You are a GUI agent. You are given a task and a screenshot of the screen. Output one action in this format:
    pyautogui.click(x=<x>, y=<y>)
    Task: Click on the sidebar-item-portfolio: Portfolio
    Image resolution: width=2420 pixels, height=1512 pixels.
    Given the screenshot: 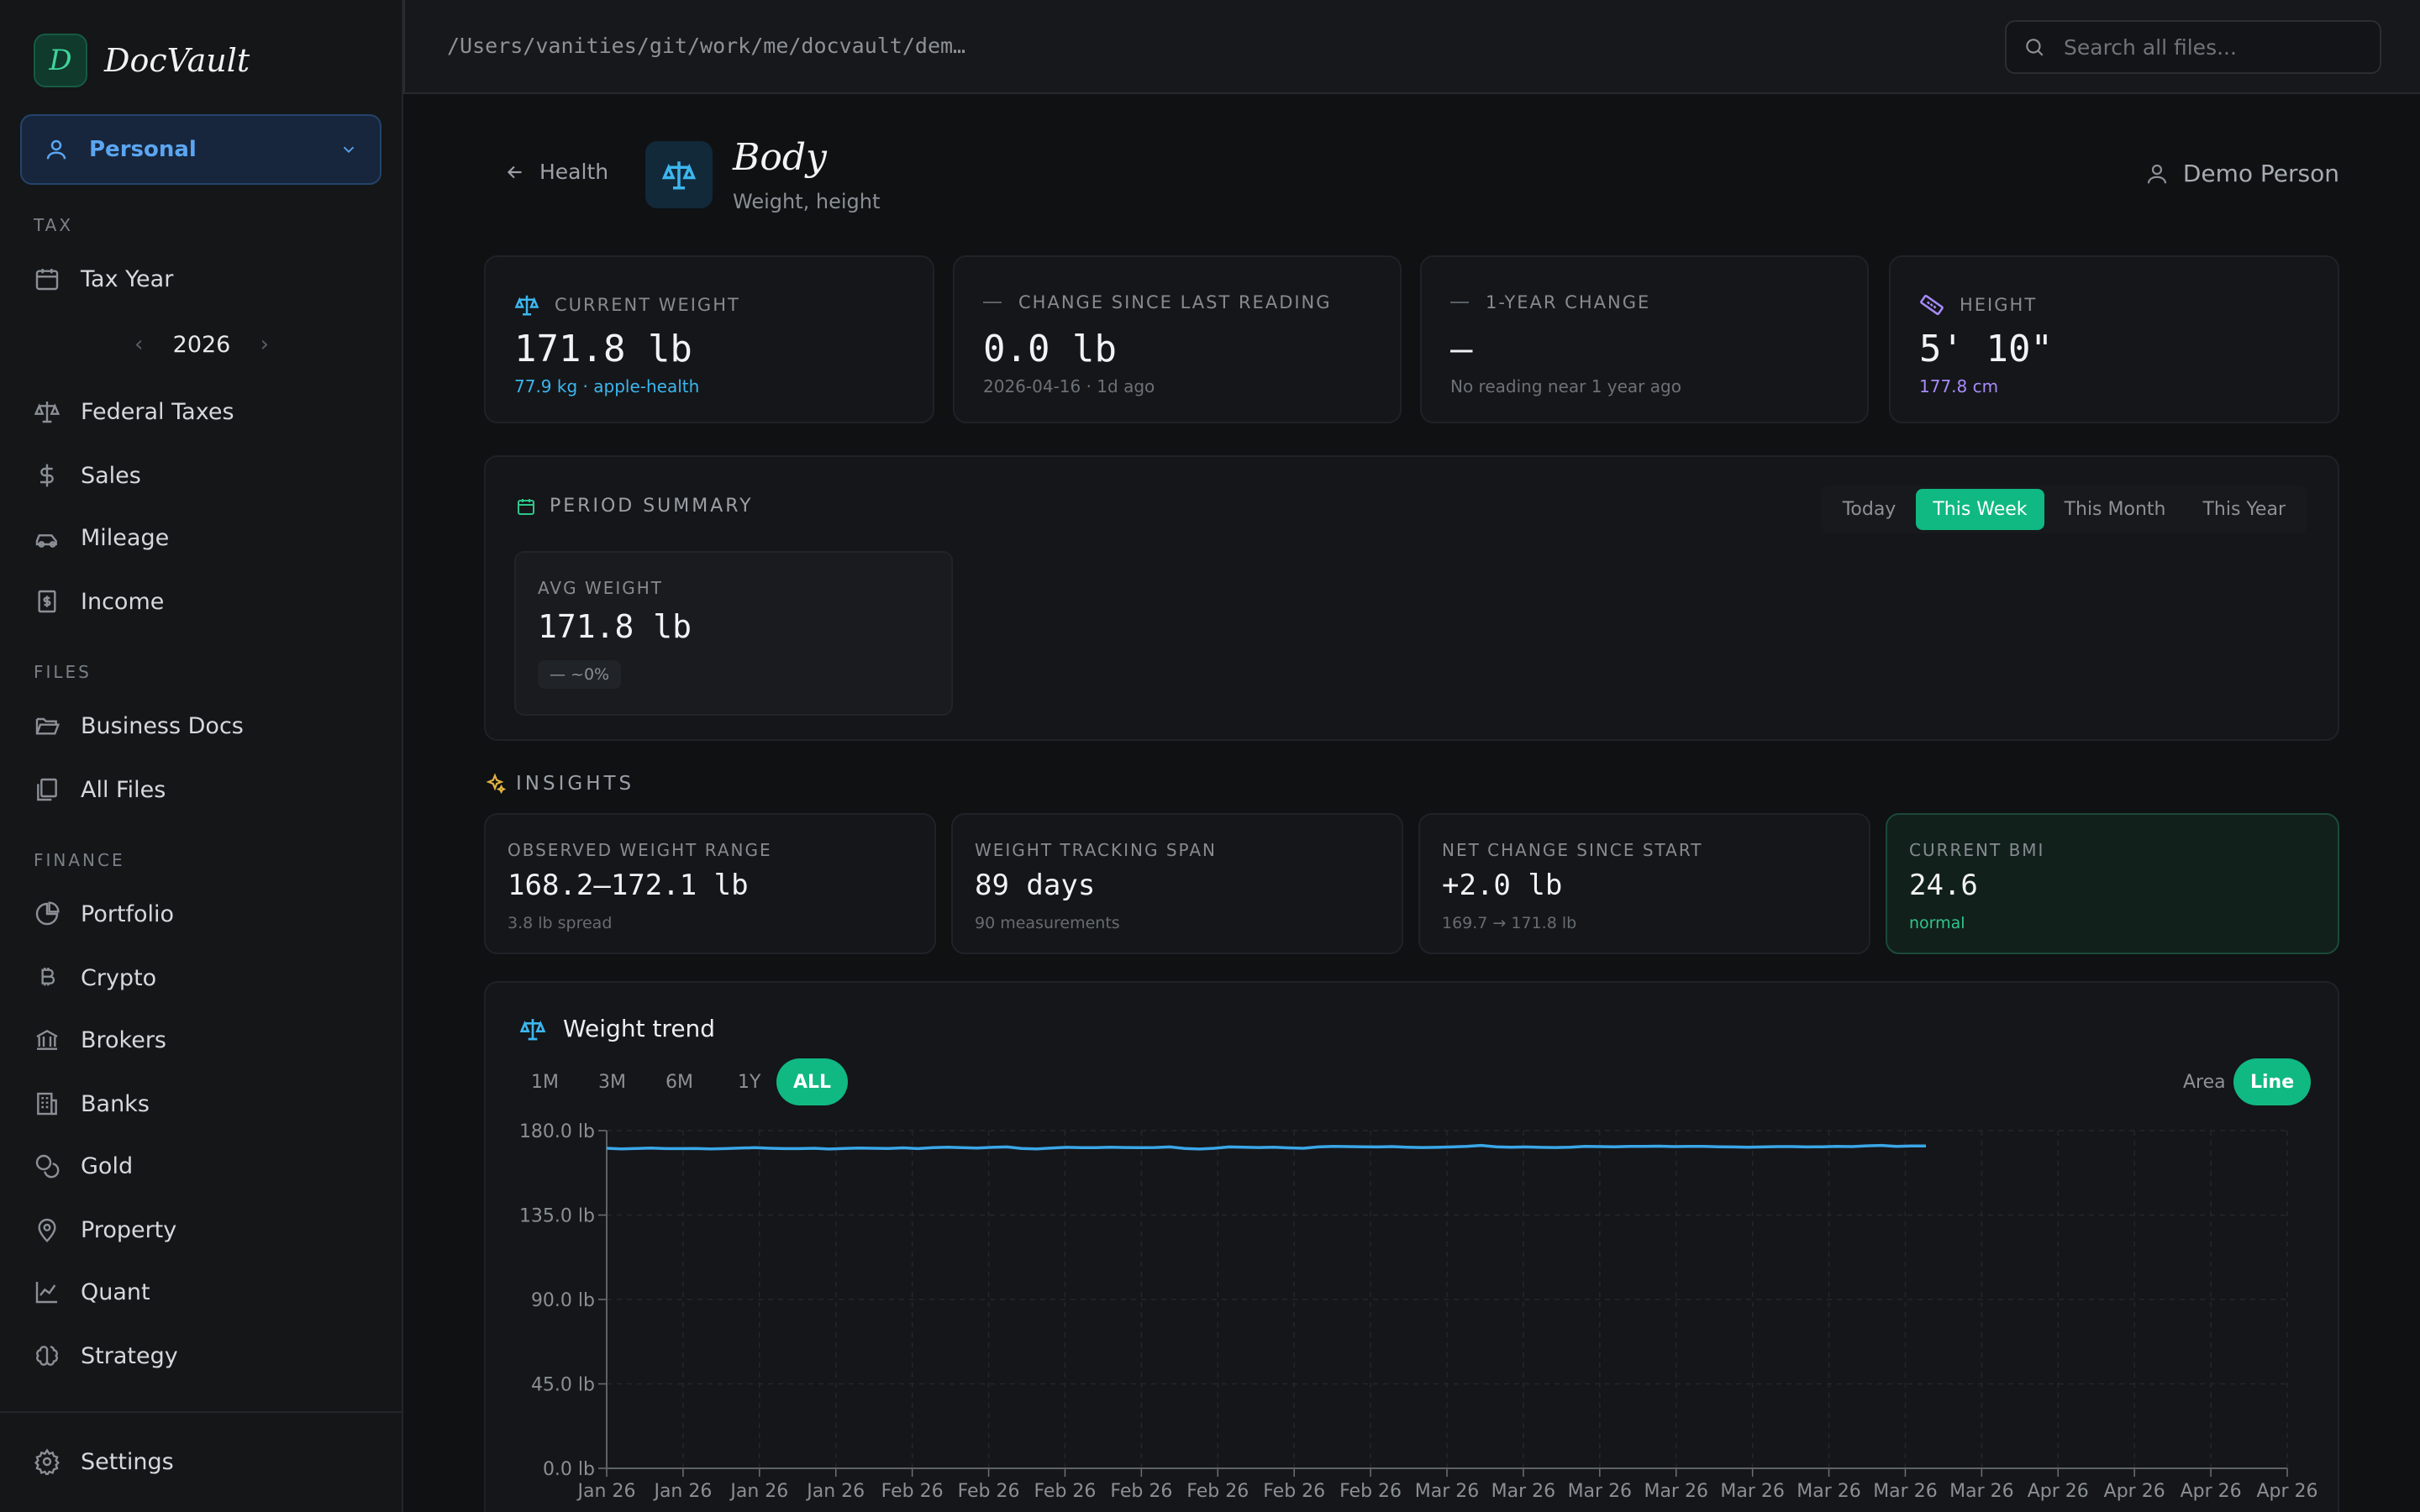 What is the action you would take?
    pyautogui.click(x=104, y=914)
    